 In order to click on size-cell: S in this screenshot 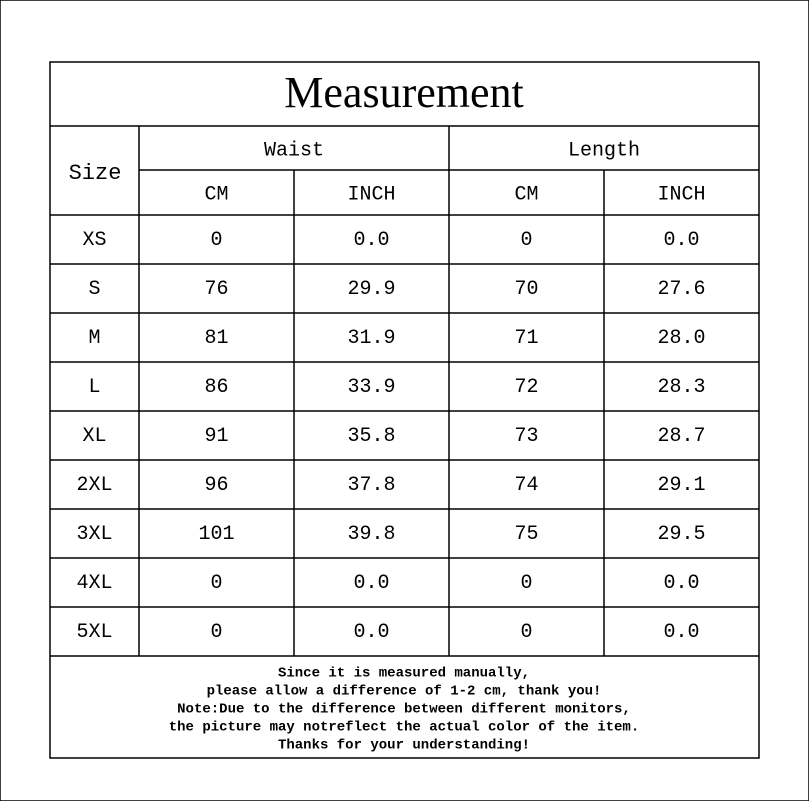, I will do `click(94, 289)`.